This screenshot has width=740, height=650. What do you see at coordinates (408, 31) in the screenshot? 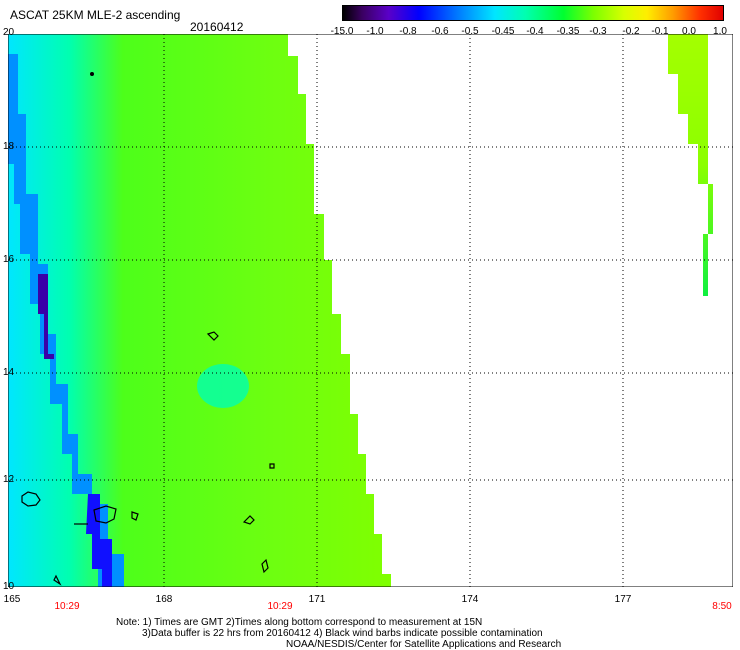
I see `scale-label: -0.8` at bounding box center [408, 31].